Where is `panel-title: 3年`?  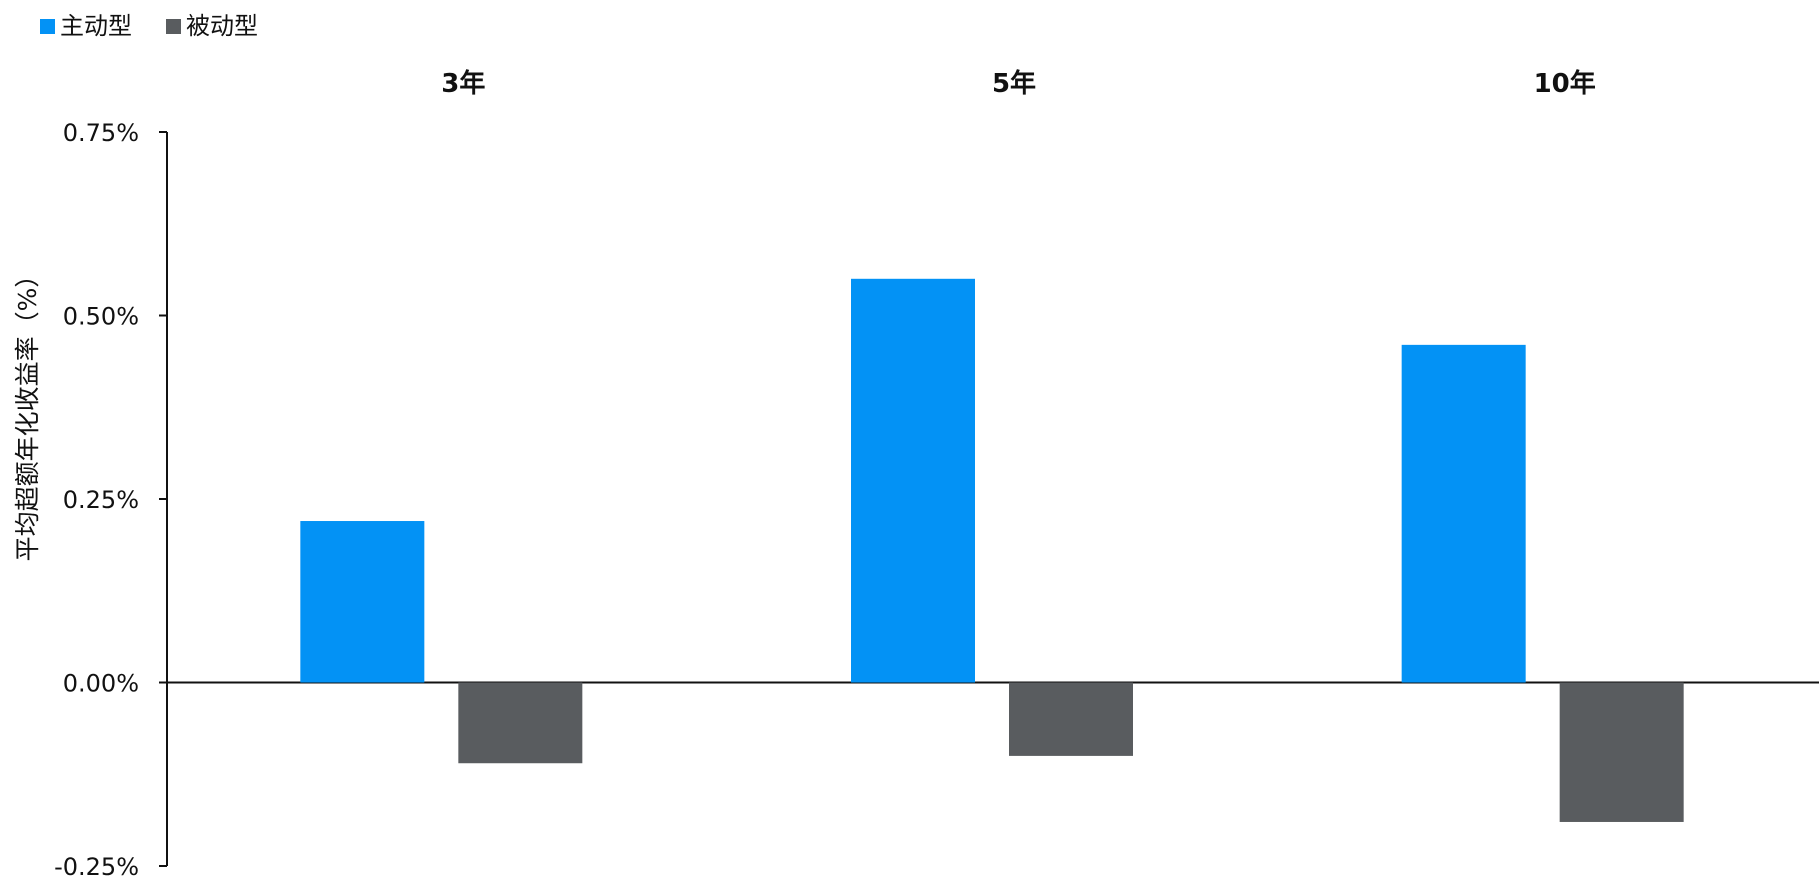 panel-title: 3年 is located at coordinates (463, 83).